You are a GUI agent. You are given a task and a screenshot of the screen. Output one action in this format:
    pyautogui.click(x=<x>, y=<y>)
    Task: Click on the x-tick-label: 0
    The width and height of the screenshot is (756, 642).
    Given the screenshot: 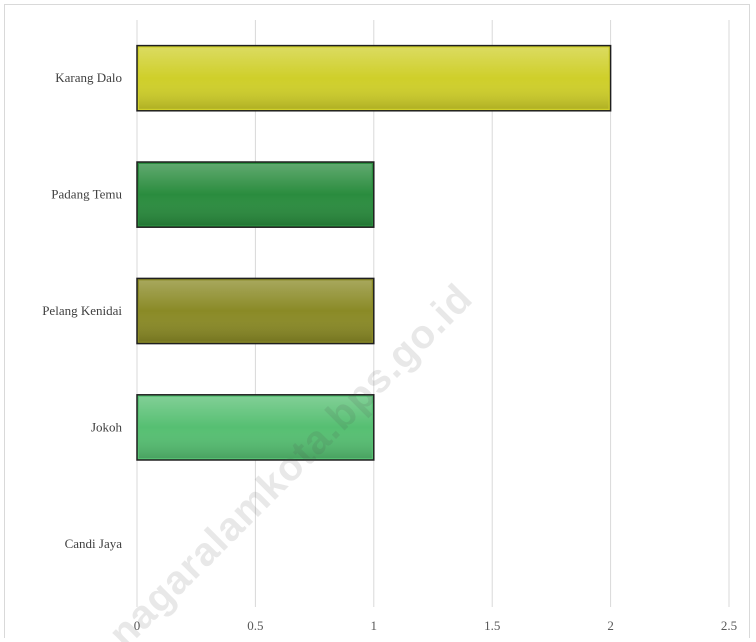 What is the action you would take?
    pyautogui.click(x=137, y=625)
    